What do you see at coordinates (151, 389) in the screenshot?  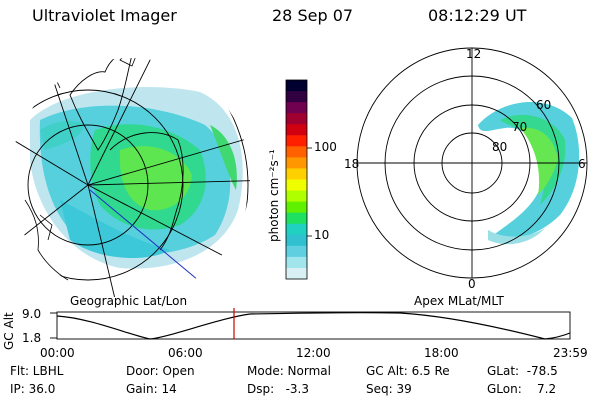 I see `gain-info: Gain: 14` at bounding box center [151, 389].